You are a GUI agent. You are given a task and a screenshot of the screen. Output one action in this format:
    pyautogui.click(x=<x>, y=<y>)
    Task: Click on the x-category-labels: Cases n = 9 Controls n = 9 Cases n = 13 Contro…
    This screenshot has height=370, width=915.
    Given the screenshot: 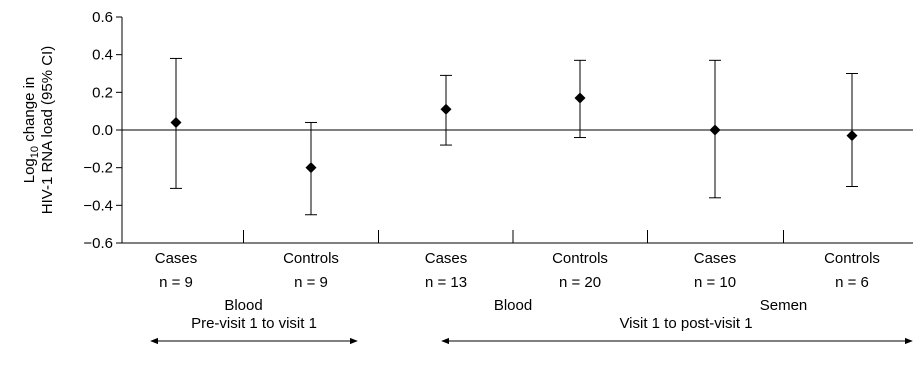 What is the action you would take?
    pyautogui.click(x=517, y=270)
    